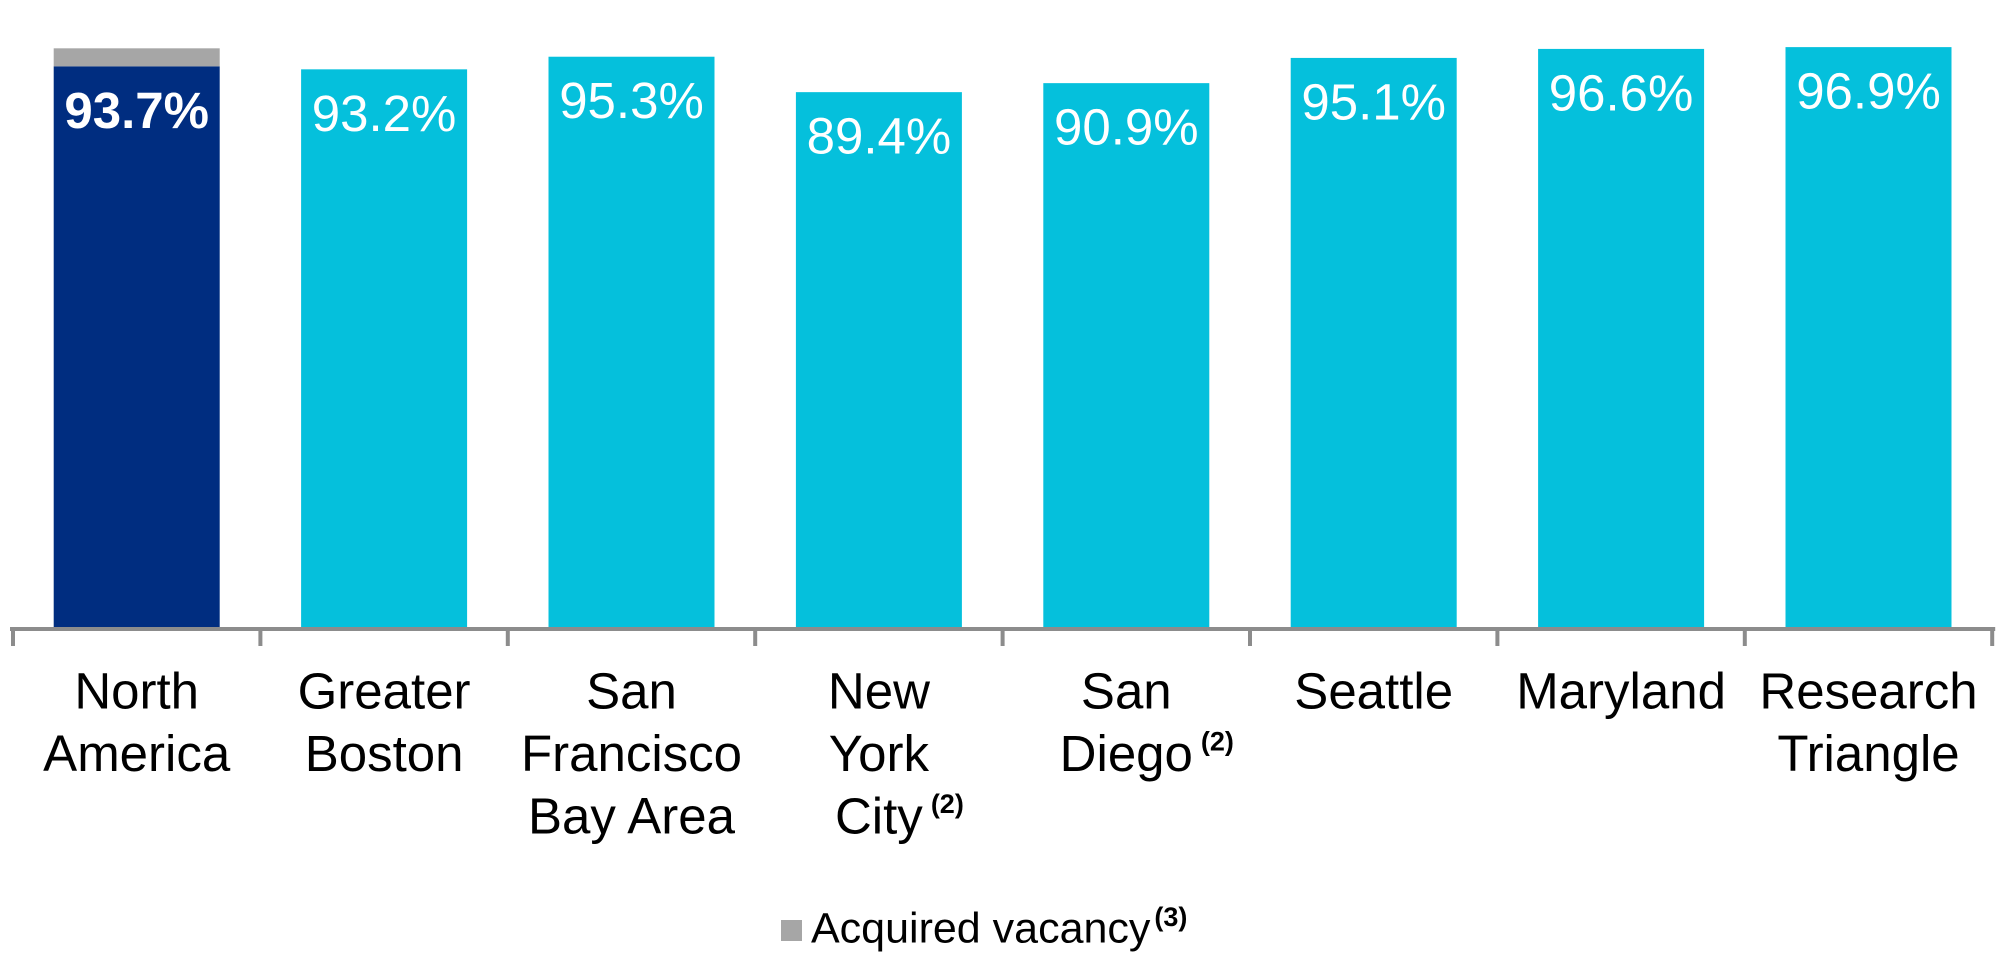  Describe the element at coordinates (1373, 101) in the screenshot. I see `data-label: 95.1%` at that location.